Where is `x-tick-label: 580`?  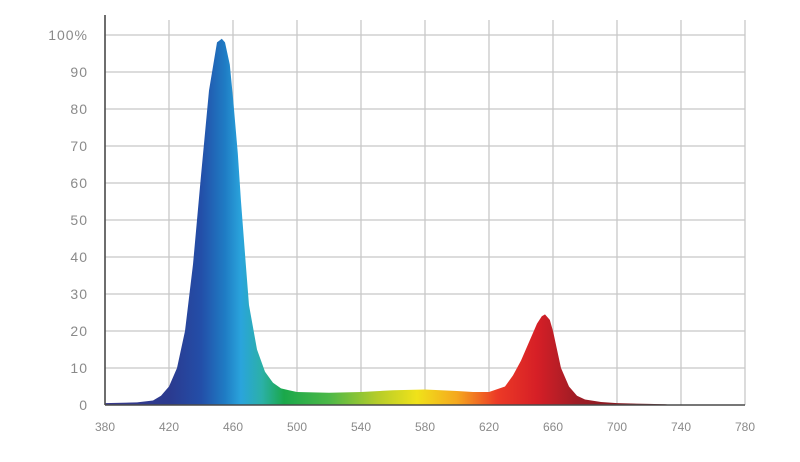 x-tick-label: 580 is located at coordinates (425, 427).